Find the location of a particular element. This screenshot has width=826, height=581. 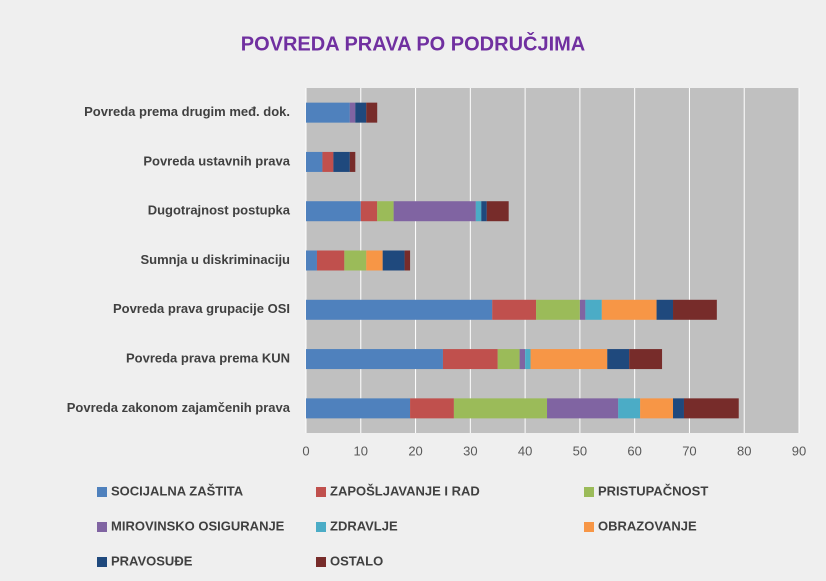

y-tick-label: Povreda ustavnih prava is located at coordinates (216, 160).